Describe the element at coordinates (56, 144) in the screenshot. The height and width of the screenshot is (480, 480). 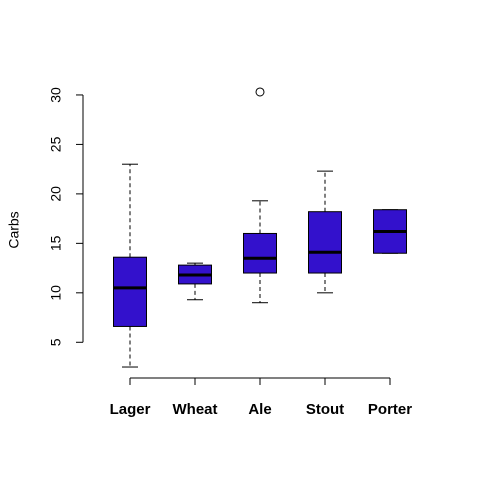
I see `y-tick-label: 25` at that location.